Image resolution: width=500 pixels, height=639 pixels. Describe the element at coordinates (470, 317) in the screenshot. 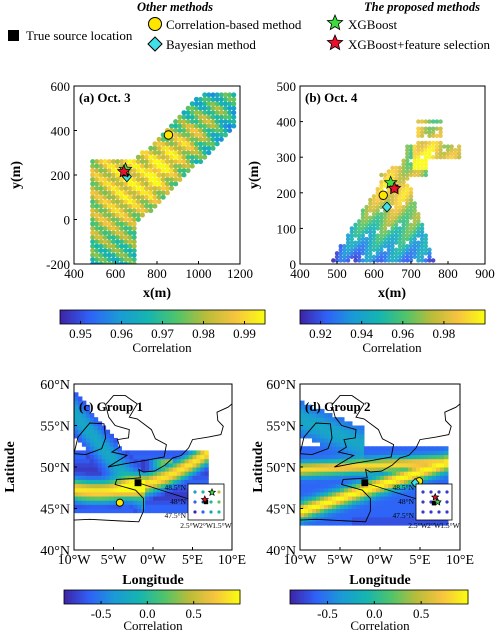

I see `panel-b-colorbar-band` at that location.